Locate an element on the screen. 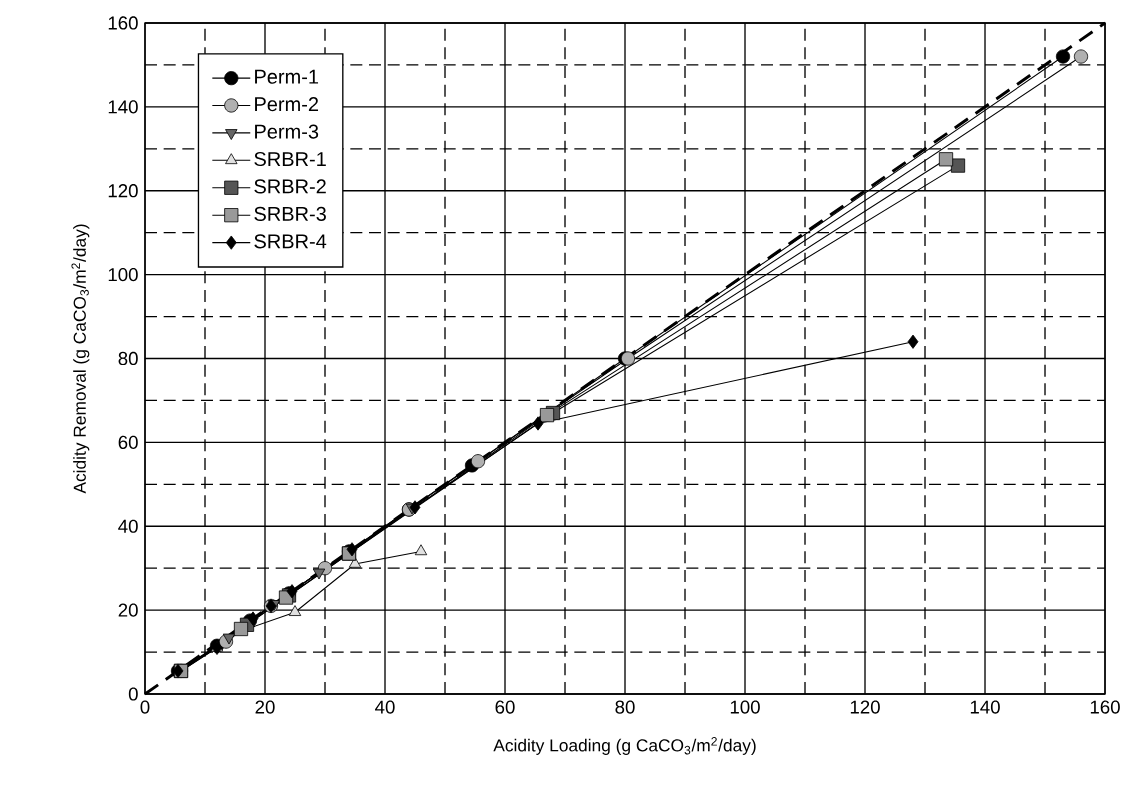 The height and width of the screenshot is (797, 1129). x-tick-label: 60 is located at coordinates (505, 707).